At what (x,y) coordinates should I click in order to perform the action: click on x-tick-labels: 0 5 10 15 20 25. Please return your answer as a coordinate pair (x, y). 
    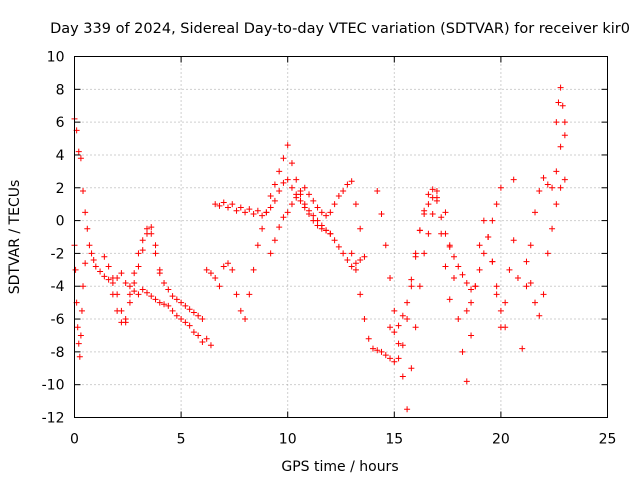
    Looking at the image, I should click on (343, 440).